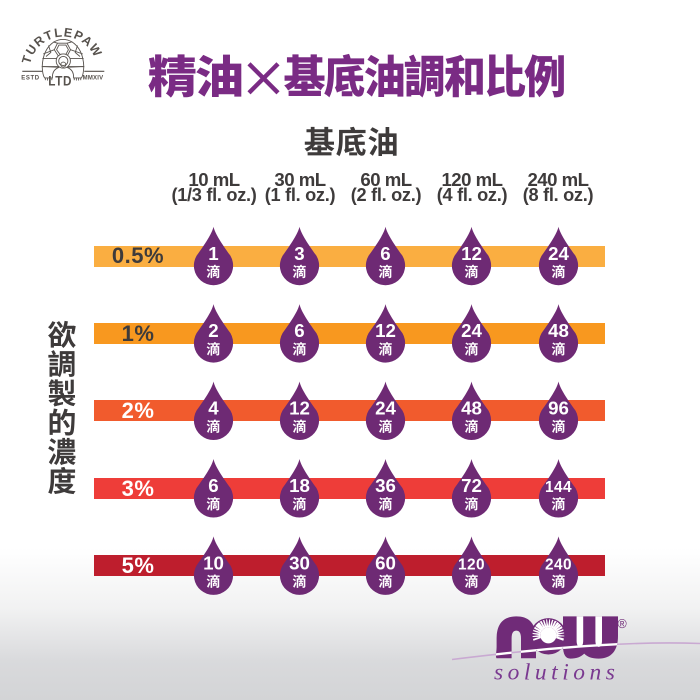  What do you see at coordinates (213, 330) in the screenshot?
I see `svg-text: 2` at bounding box center [213, 330].